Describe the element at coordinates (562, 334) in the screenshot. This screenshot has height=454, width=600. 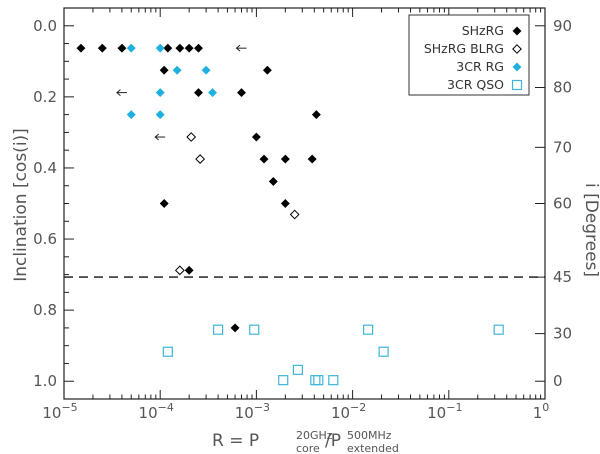
I see `right-tick-label: 30` at that location.